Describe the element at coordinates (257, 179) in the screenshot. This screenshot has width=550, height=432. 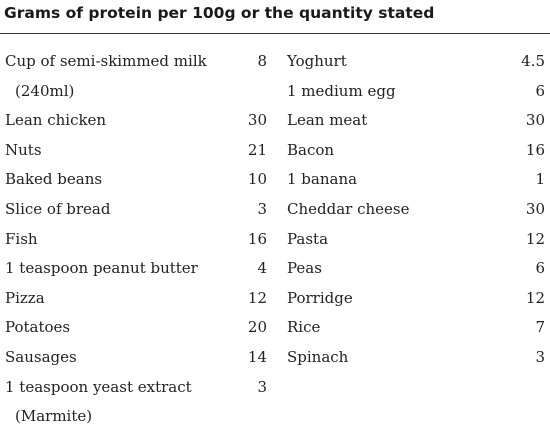
I see `protein-value: 10` at that location.